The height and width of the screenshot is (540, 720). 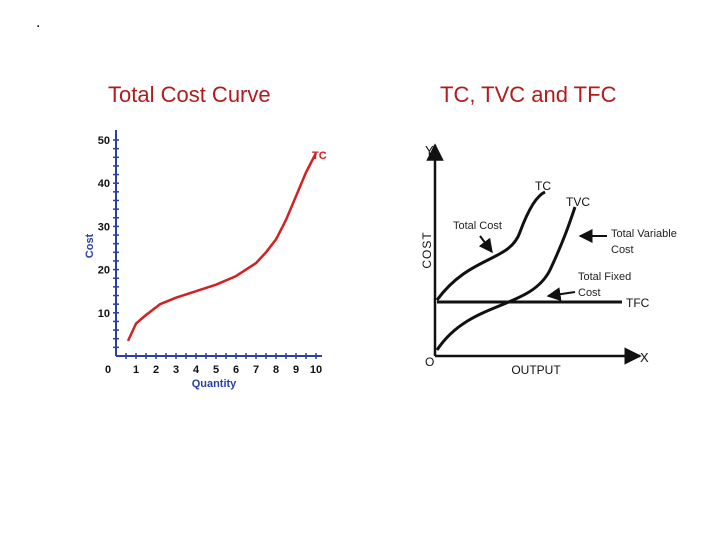 What do you see at coordinates (644, 234) in the screenshot?
I see `total-variable-cost-annotation-line1: Total Variable` at bounding box center [644, 234].